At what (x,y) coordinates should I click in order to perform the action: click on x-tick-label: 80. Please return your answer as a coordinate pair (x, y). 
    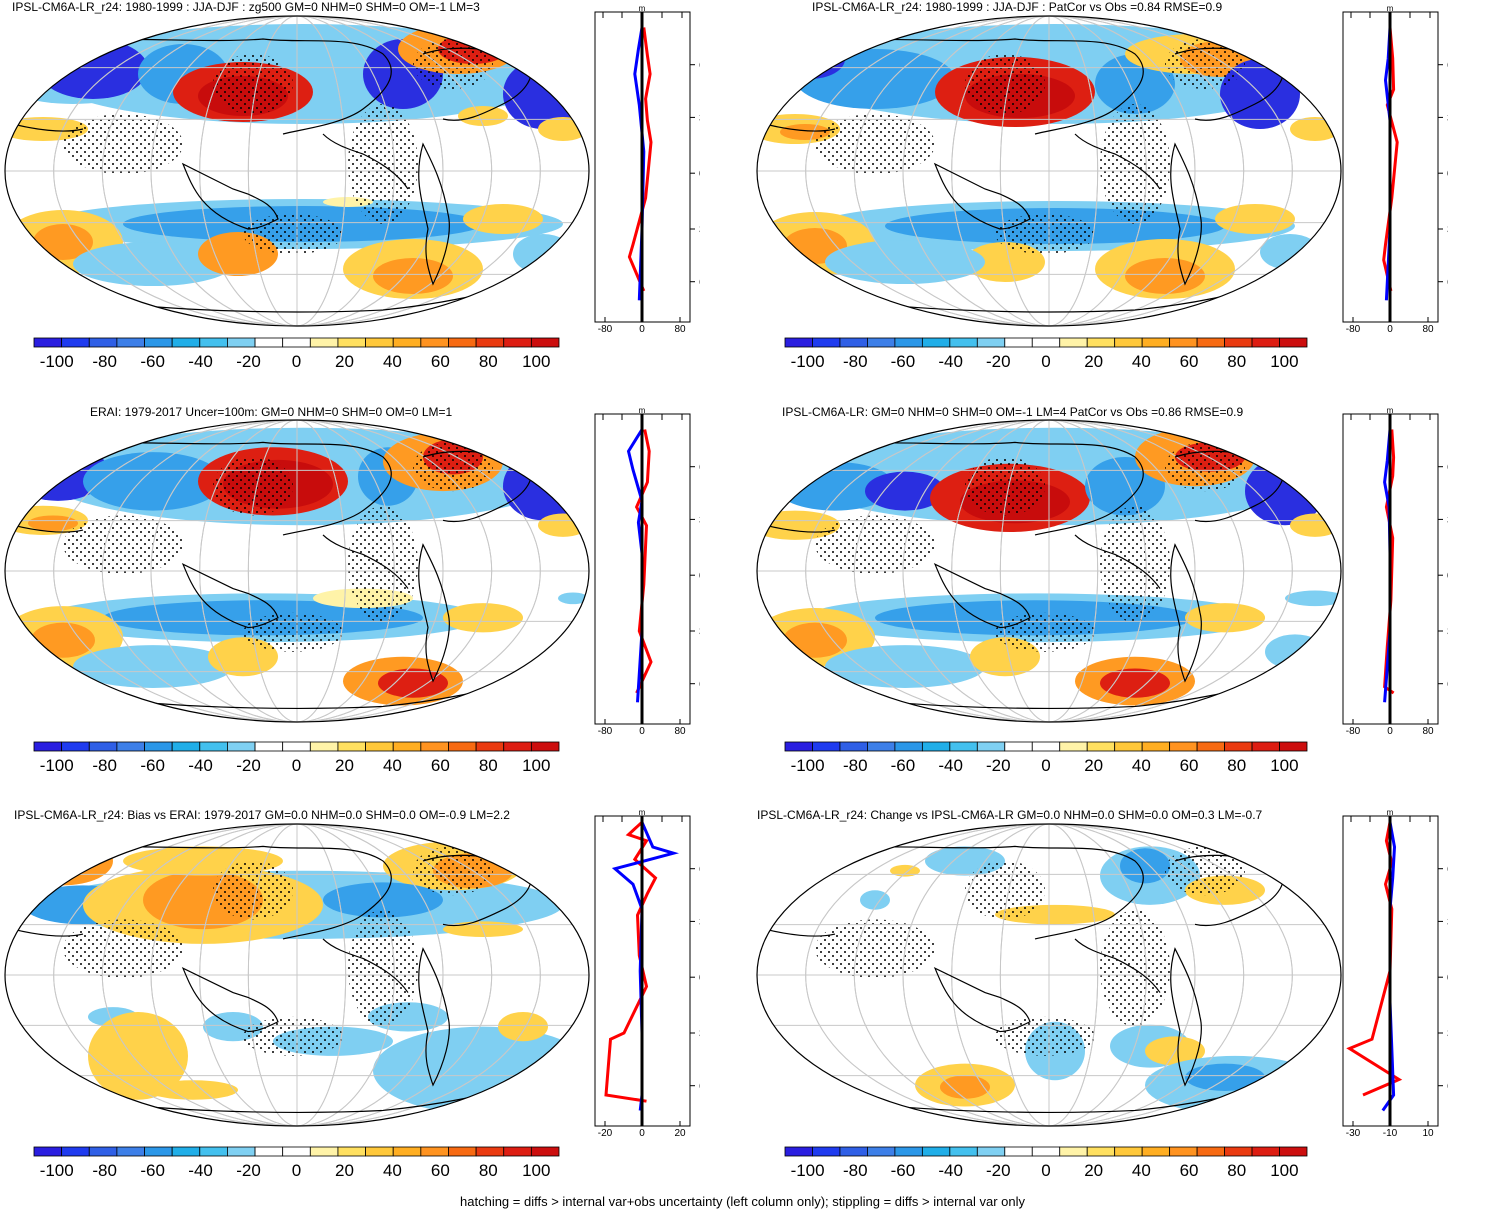
    Looking at the image, I should click on (1428, 329).